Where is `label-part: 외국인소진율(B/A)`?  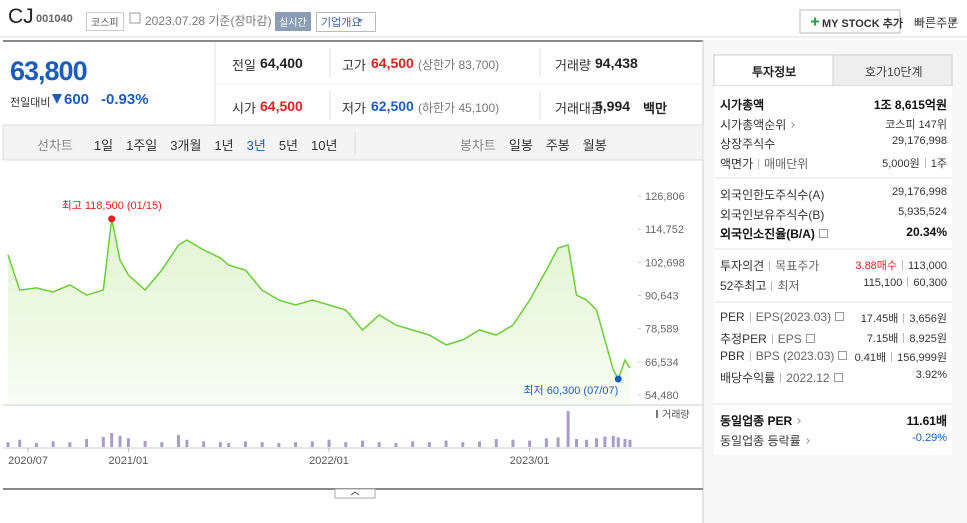
label-part: 외국인소진율(B/A) is located at coordinates (767, 234).